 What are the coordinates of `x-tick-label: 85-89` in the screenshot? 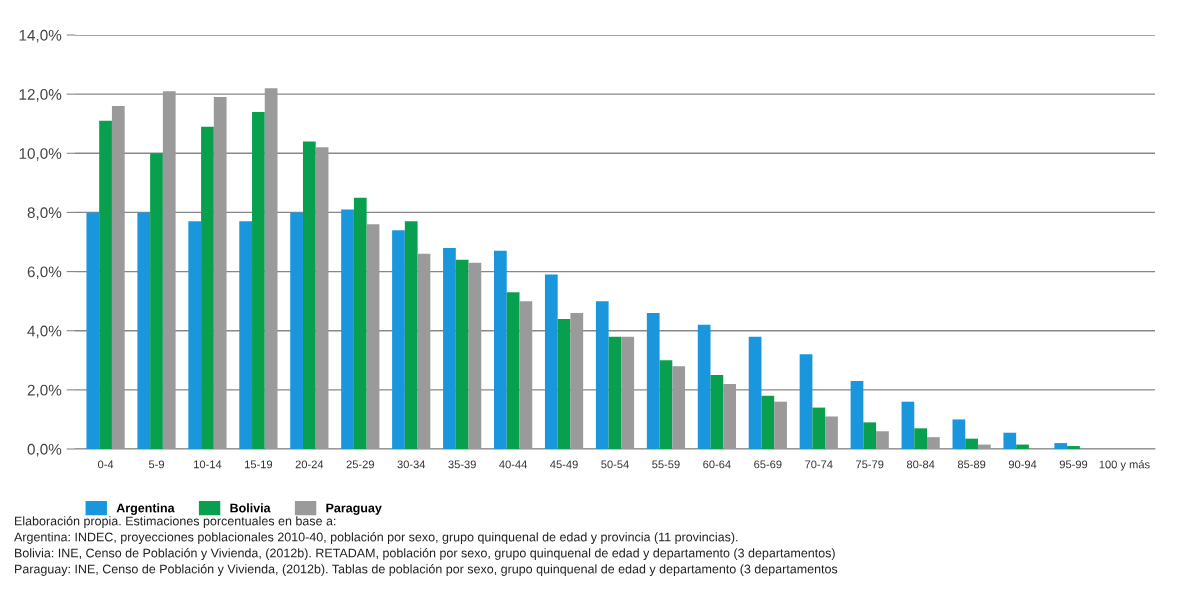 It's located at (971, 464).